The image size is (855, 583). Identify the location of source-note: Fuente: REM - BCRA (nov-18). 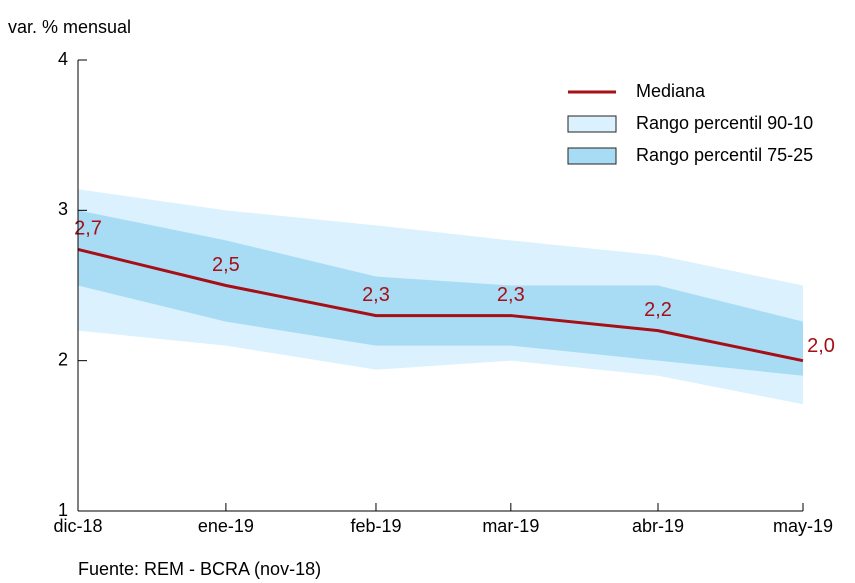
(199, 569).